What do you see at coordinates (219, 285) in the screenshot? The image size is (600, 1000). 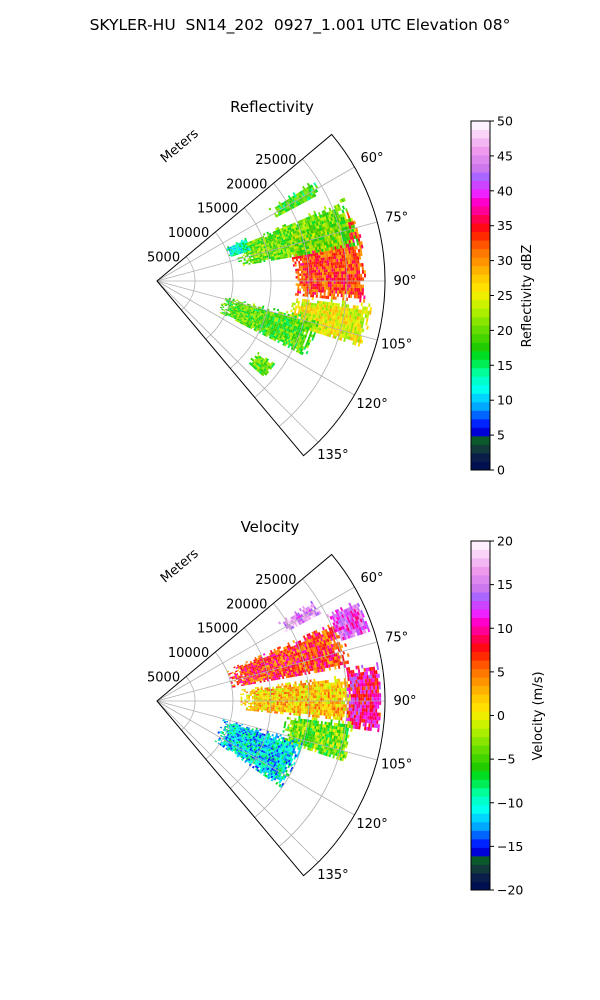 I see `range-ring` at bounding box center [219, 285].